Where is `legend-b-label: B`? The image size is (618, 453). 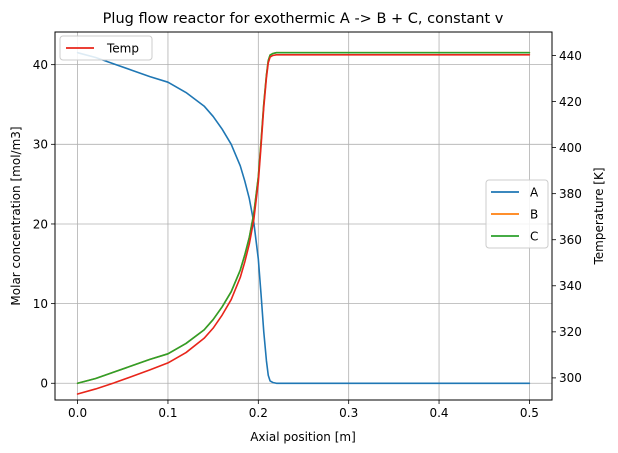
legend-b-label: B is located at coordinates (534, 215).